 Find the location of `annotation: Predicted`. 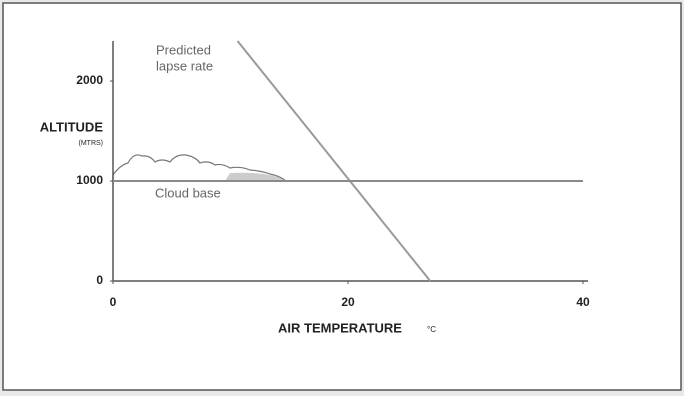

annotation: Predicted is located at coordinates (183, 49).